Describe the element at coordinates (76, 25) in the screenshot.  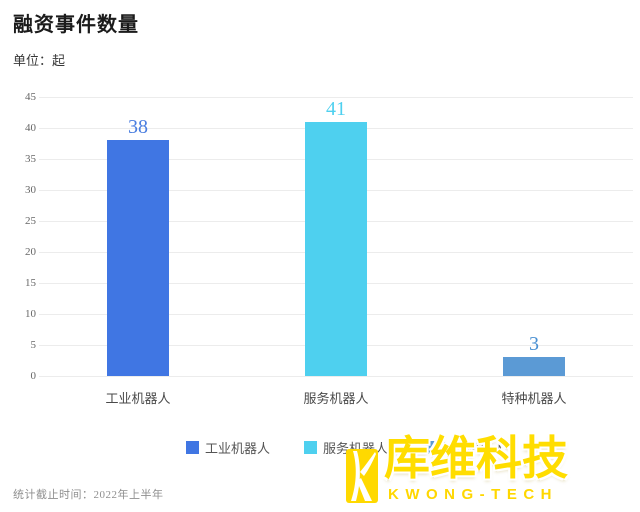
I see `chart-title: 融资事件数量` at that location.